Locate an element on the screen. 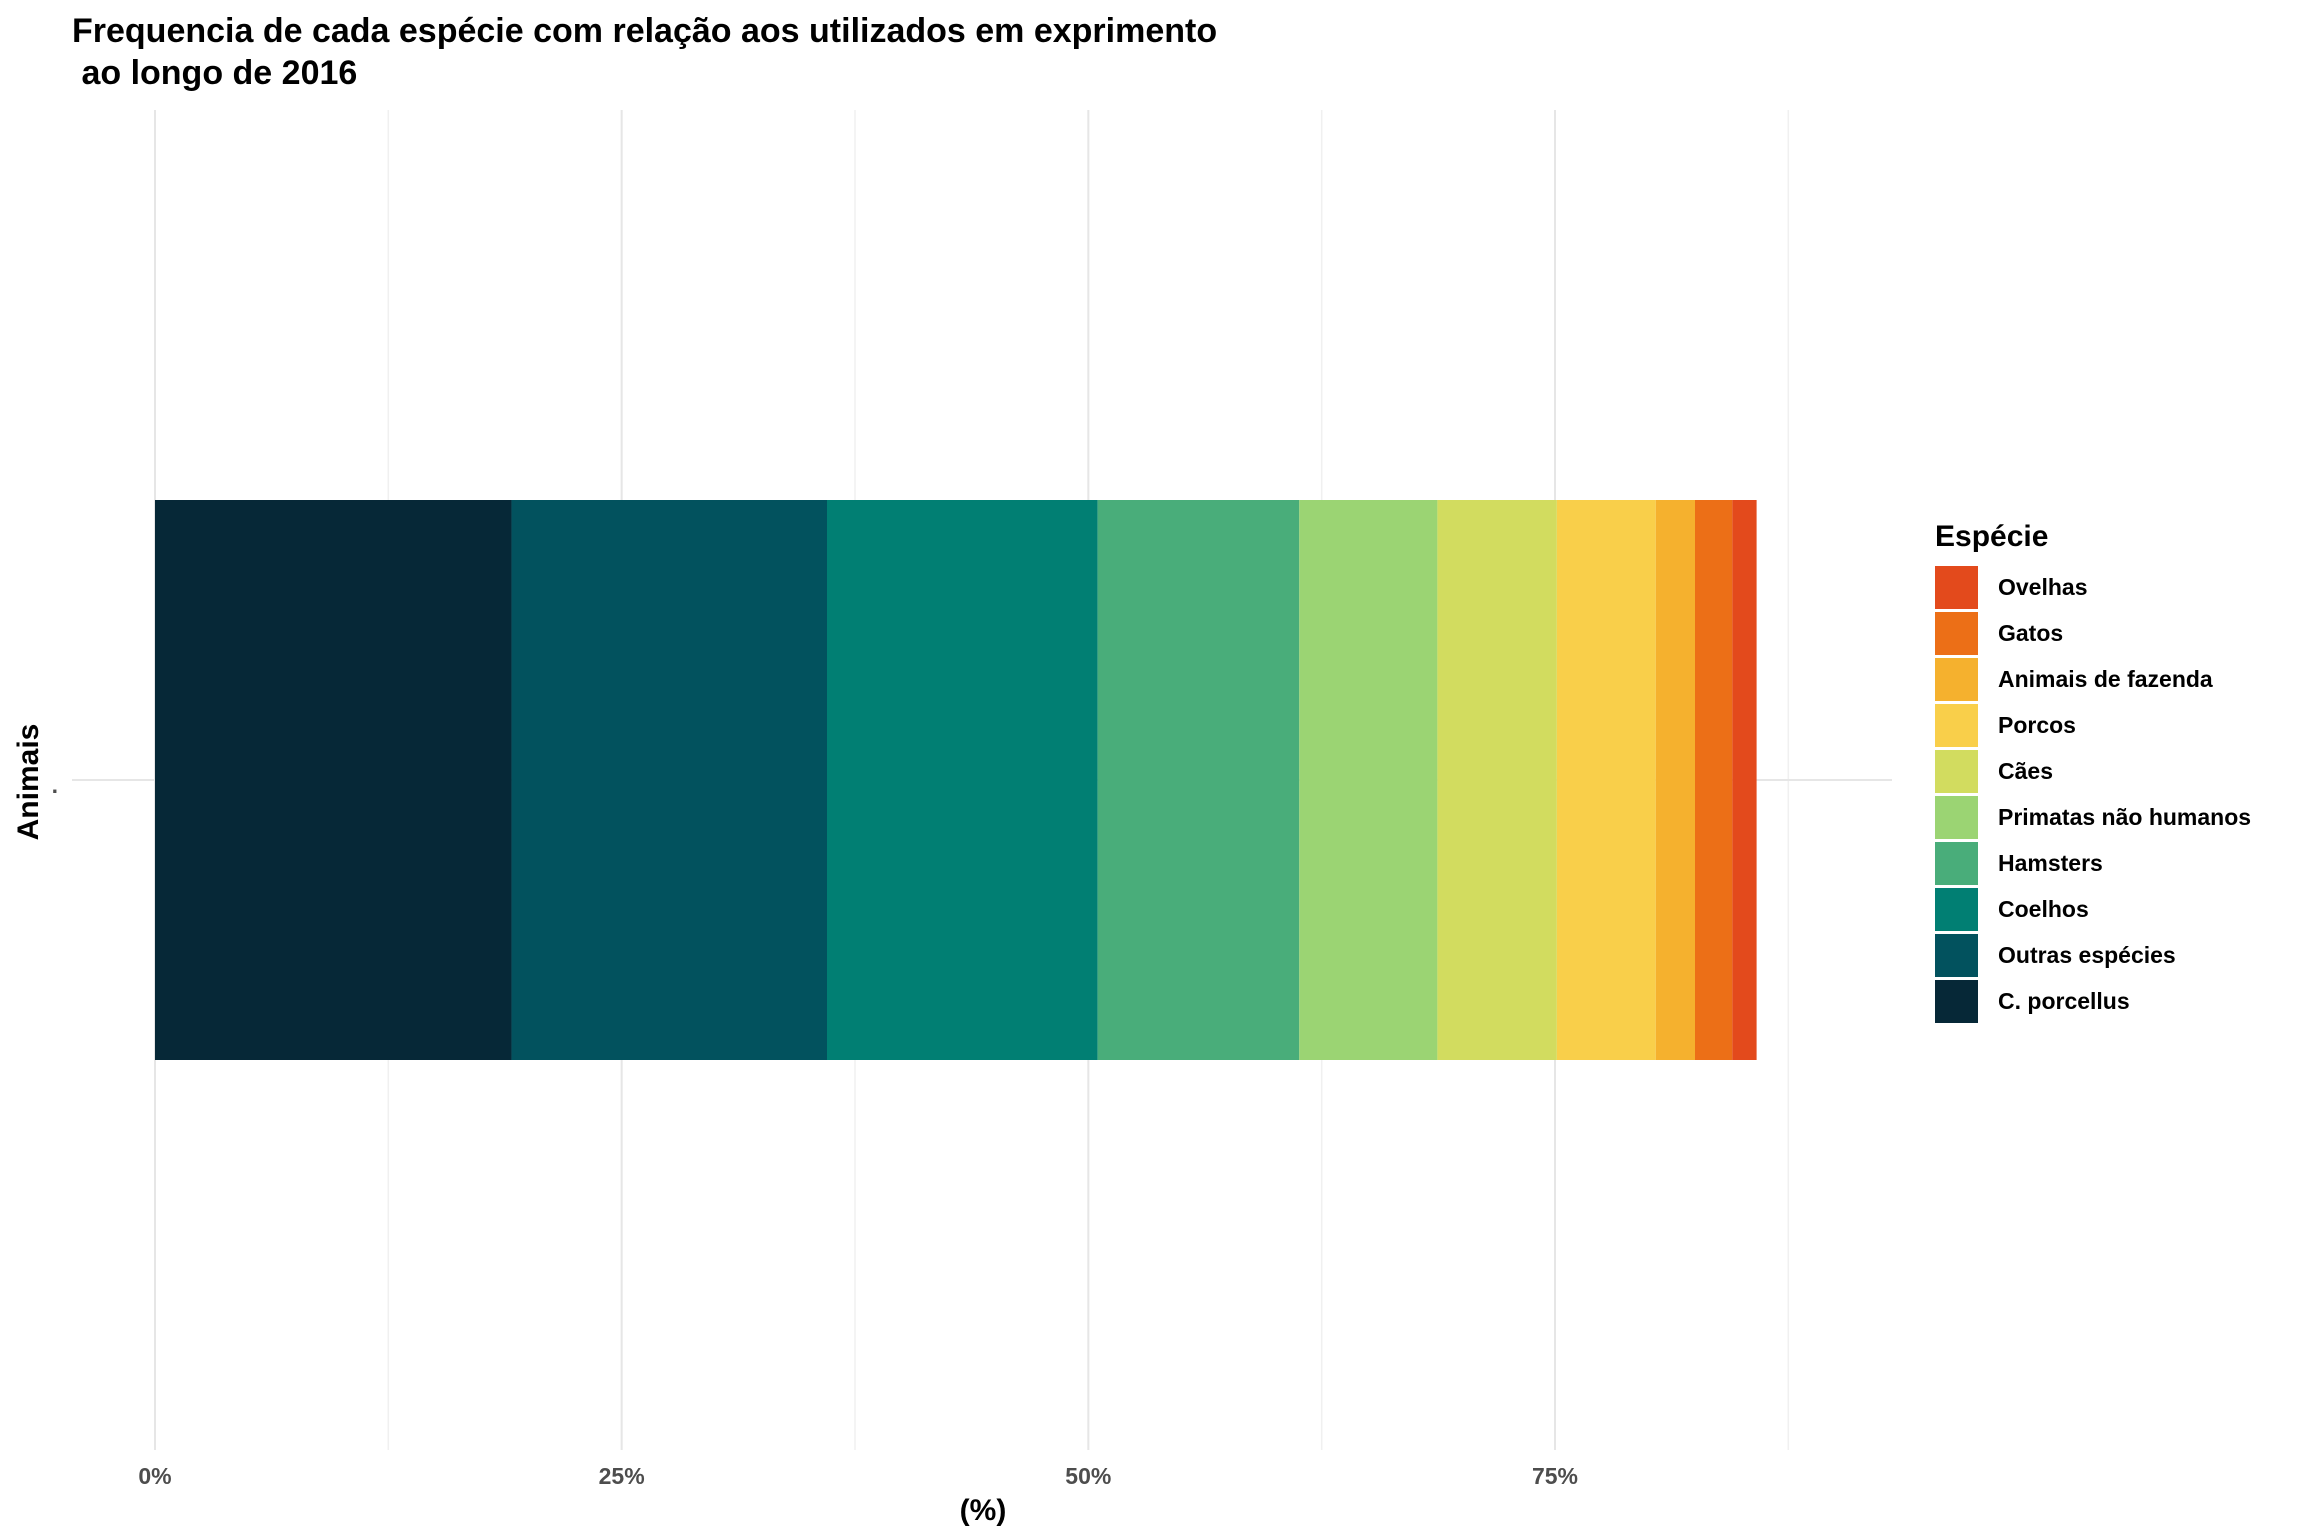  legend-item: Ovelhas is located at coordinates (2093, 587).